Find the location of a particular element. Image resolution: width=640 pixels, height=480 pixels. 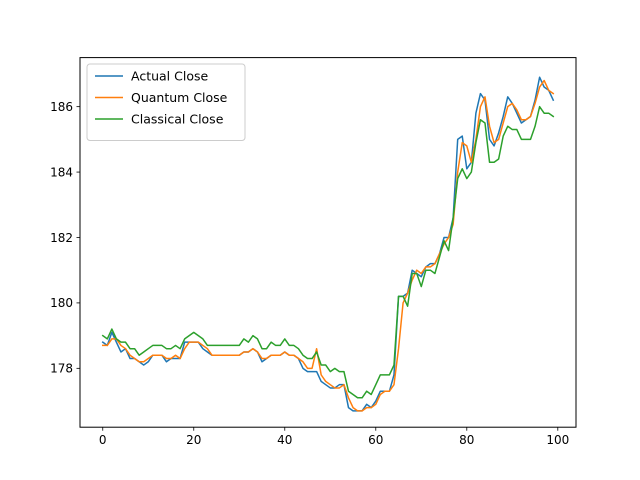

x-tick-label: 100 is located at coordinates (557, 440).